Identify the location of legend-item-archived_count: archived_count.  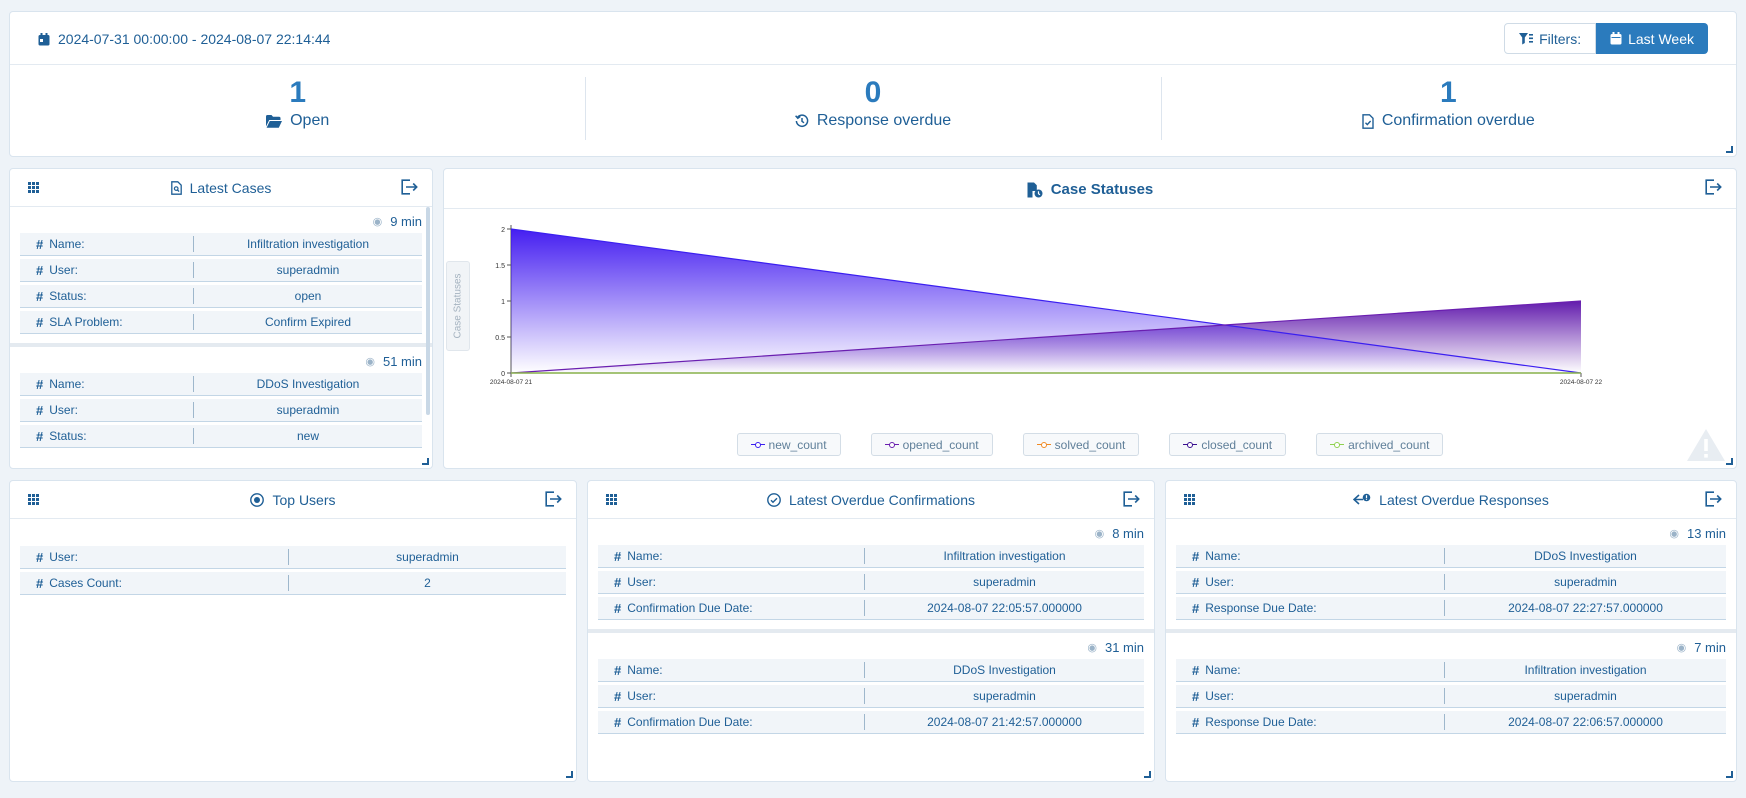
(1380, 444).